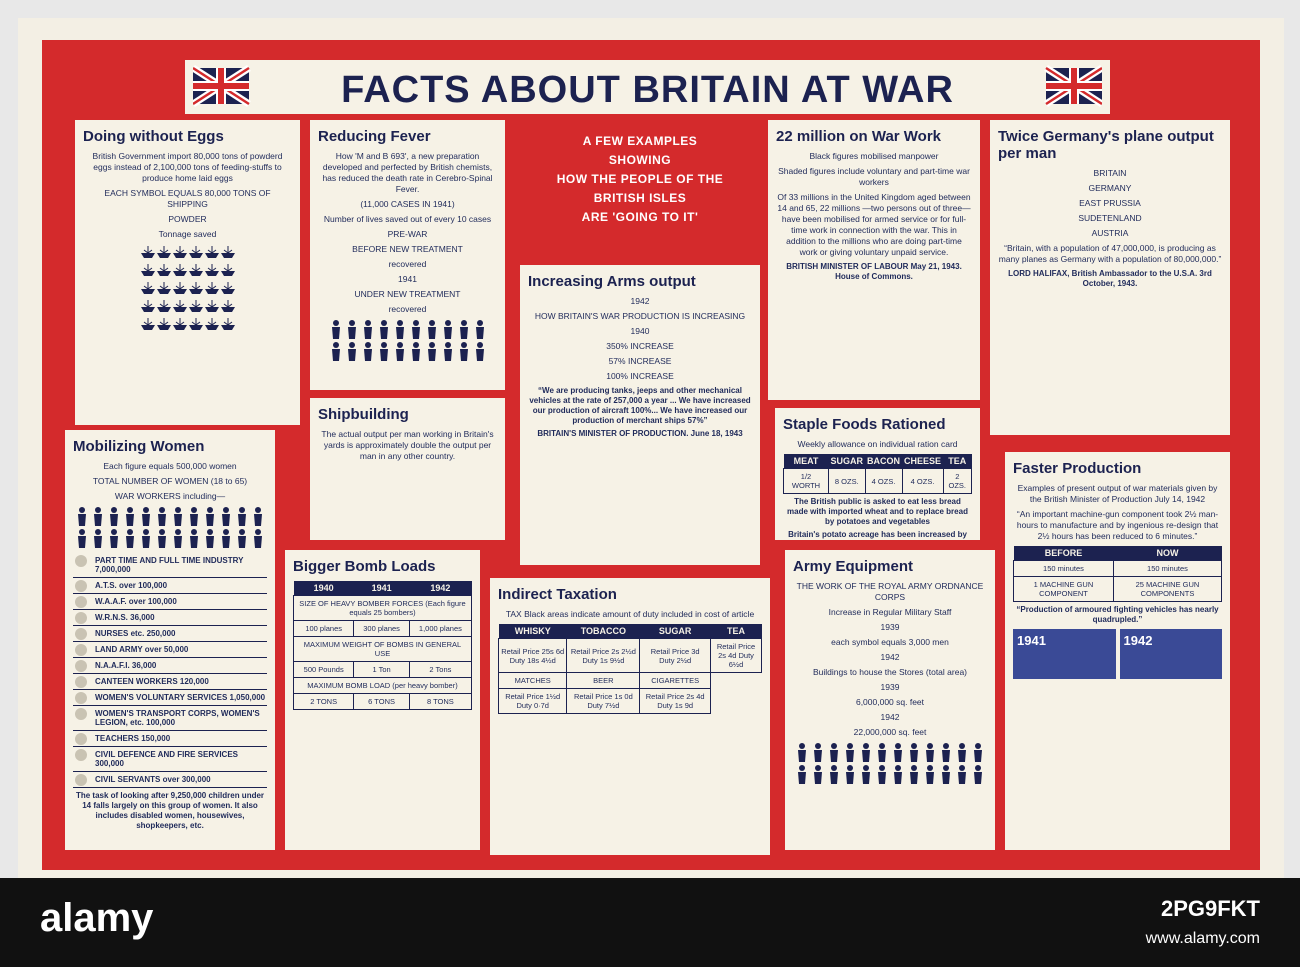 This screenshot has height=967, width=1300. I want to click on panel-text: AUSTRIA, so click(1110, 233).